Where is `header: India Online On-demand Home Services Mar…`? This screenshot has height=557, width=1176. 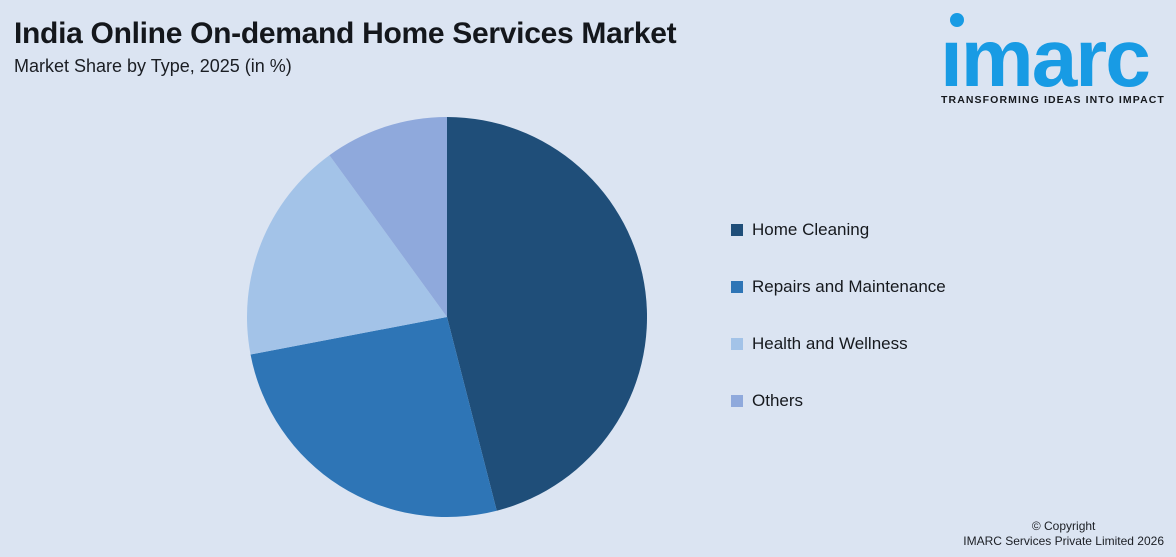
header: India Online On-demand Home Services Mar… is located at coordinates (345, 47).